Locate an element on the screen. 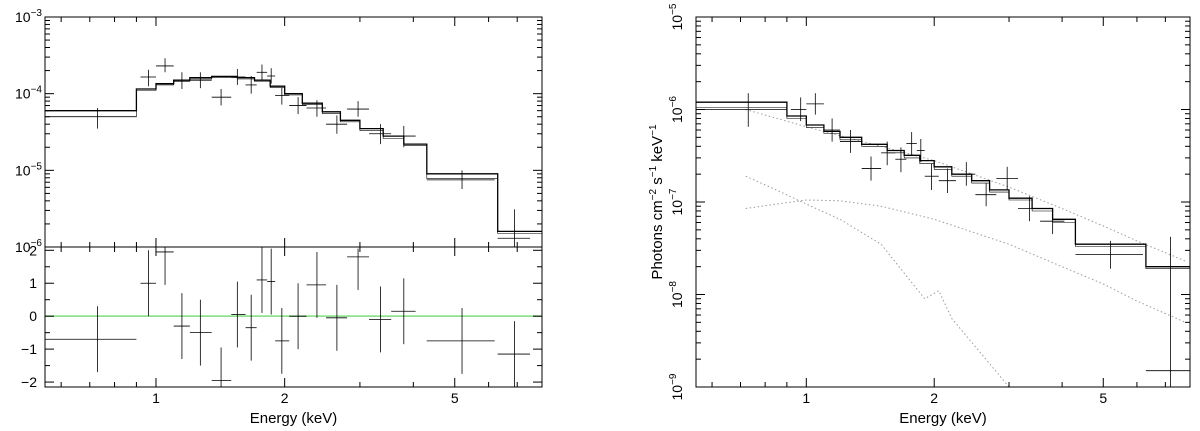 The height and width of the screenshot is (431, 1200). y-tick-label: 10−3 is located at coordinates (28, 16).